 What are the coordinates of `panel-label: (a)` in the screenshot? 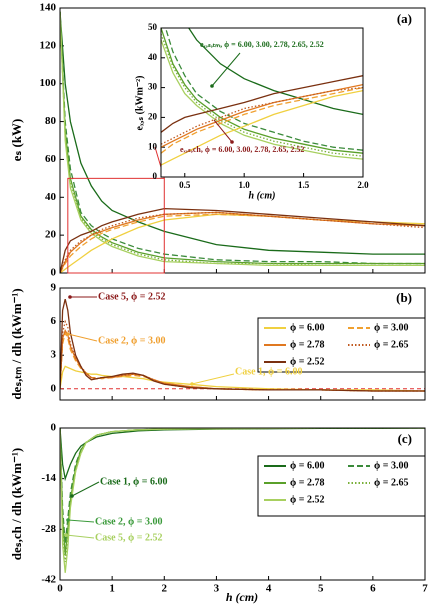 It's located at (404, 18).